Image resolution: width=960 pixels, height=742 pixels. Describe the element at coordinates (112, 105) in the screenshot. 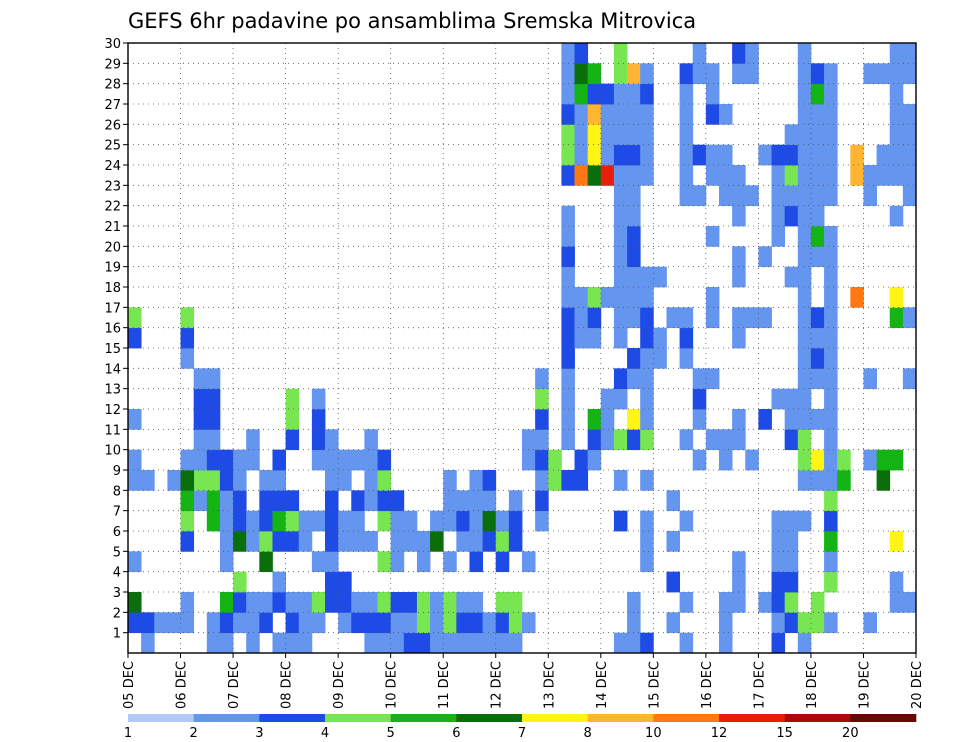

I see `y-tick-label: 27` at that location.